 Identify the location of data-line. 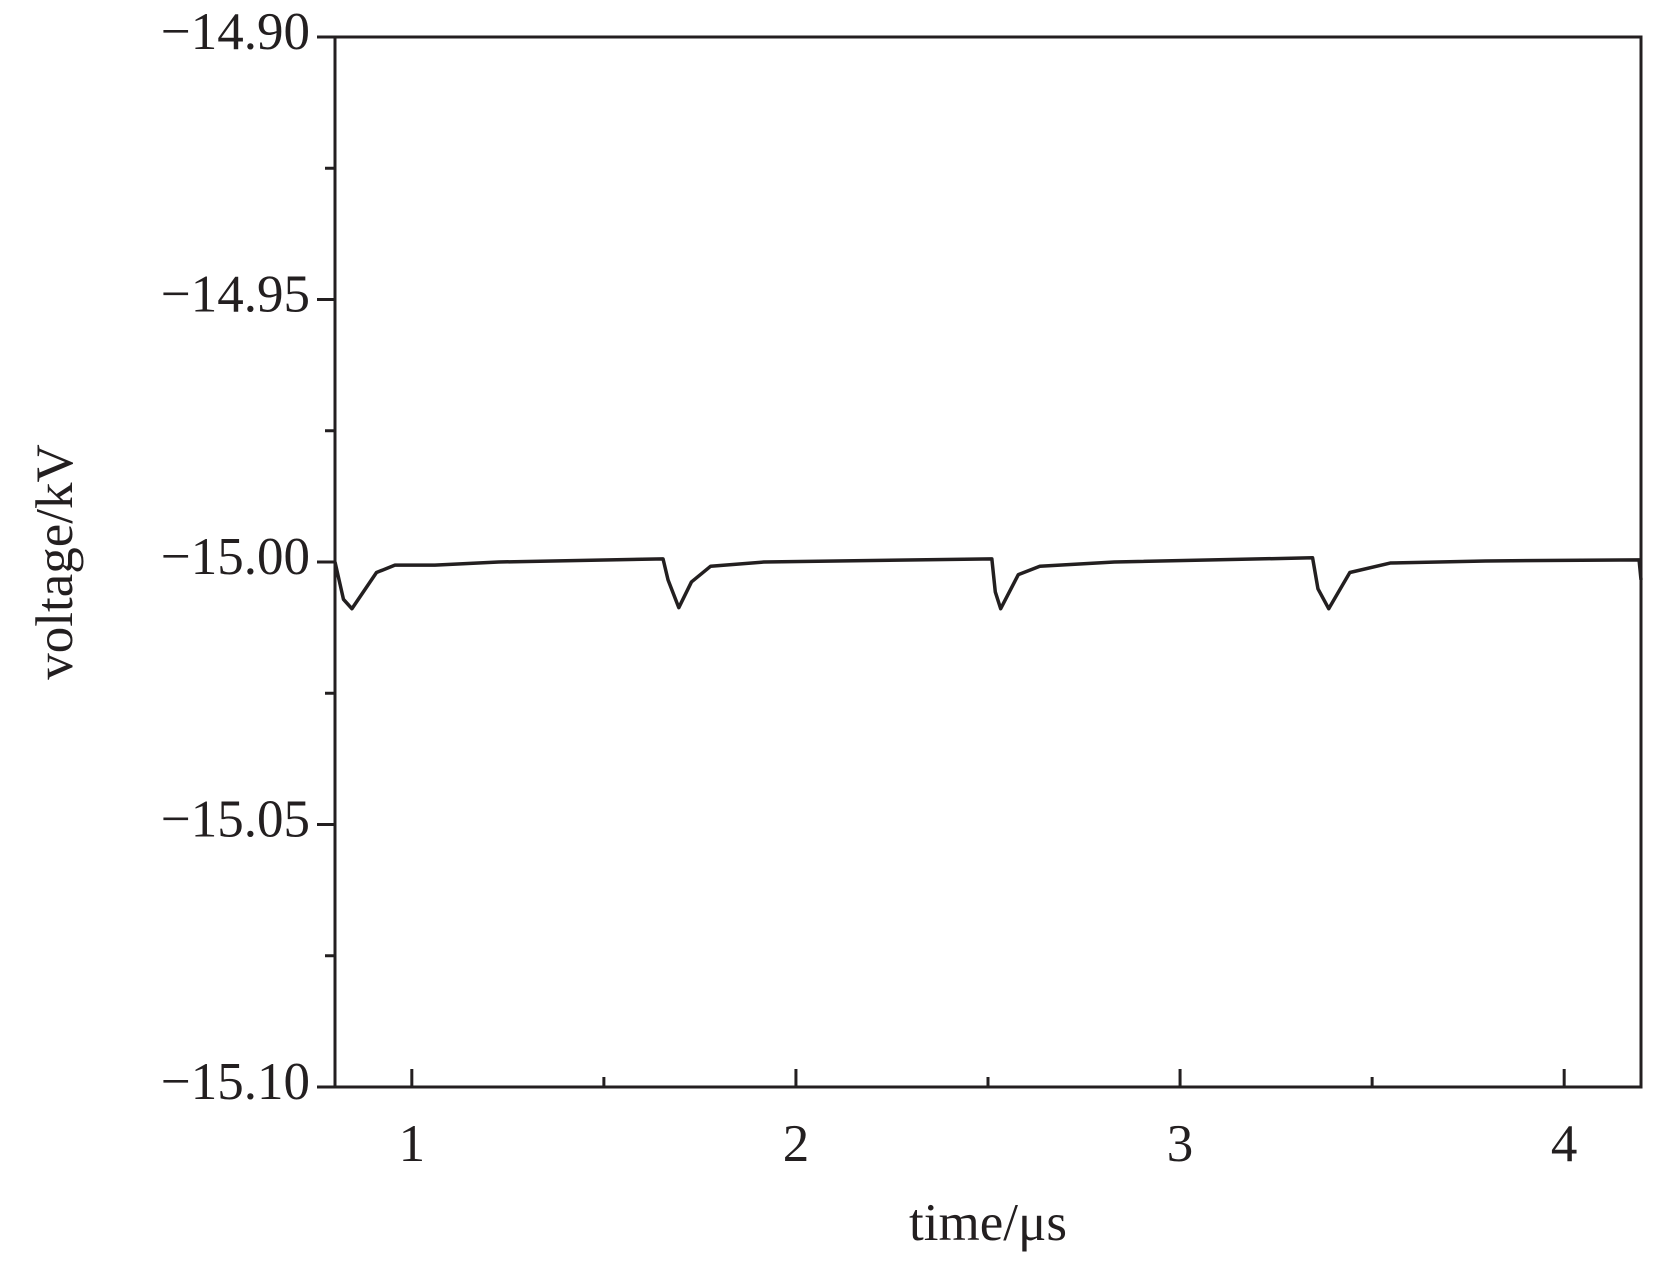
(988, 583).